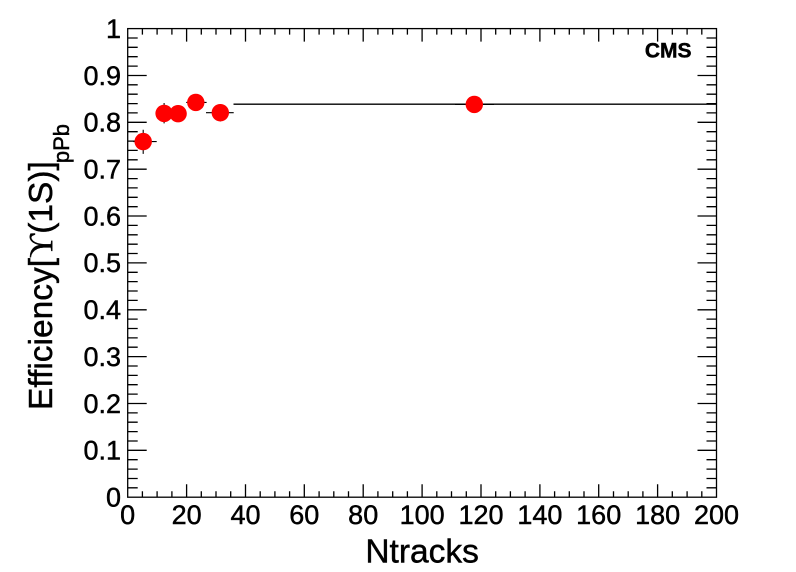 The width and height of the screenshot is (796, 572). Describe the element at coordinates (480, 515) in the screenshot. I see `svg-text: 120` at that location.